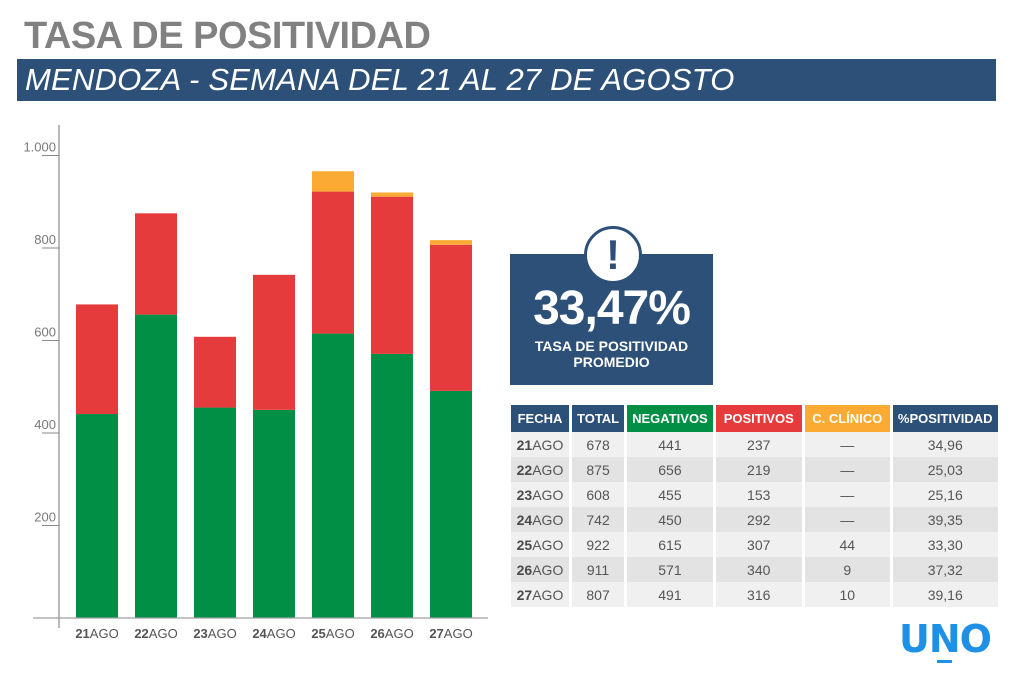  What do you see at coordinates (273, 633) in the screenshot?
I see `x-tick-label: 24AGO` at bounding box center [273, 633].